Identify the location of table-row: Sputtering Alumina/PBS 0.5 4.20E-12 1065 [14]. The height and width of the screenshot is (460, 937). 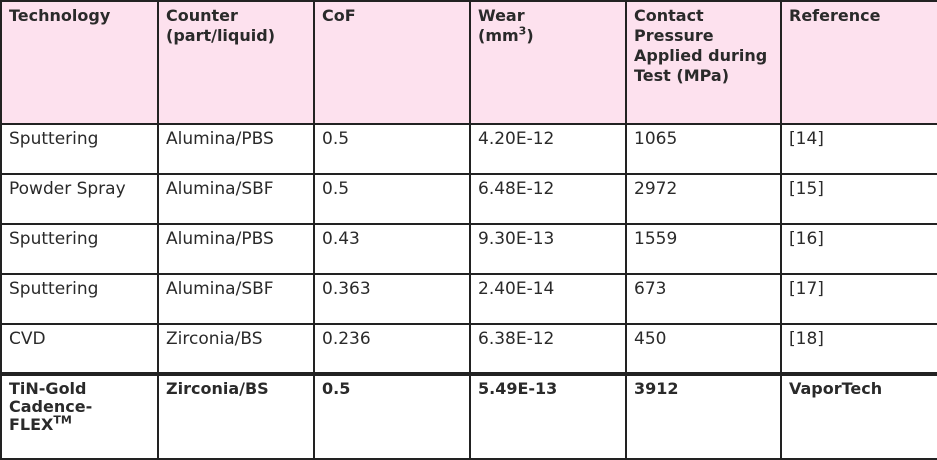
(468, 149).